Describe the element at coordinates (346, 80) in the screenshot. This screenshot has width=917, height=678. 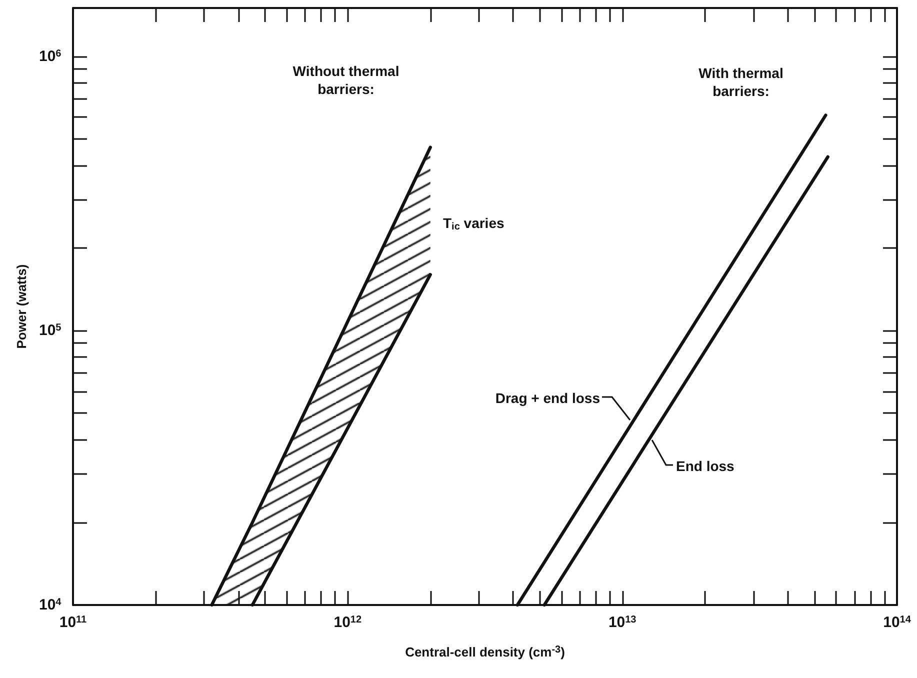
I see `annotation: Without thermal barriers:` at that location.